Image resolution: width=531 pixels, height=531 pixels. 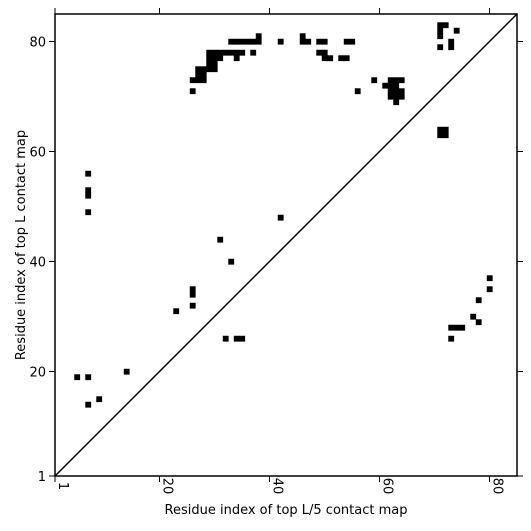 I want to click on y-tick-label: 1, so click(x=42, y=477).